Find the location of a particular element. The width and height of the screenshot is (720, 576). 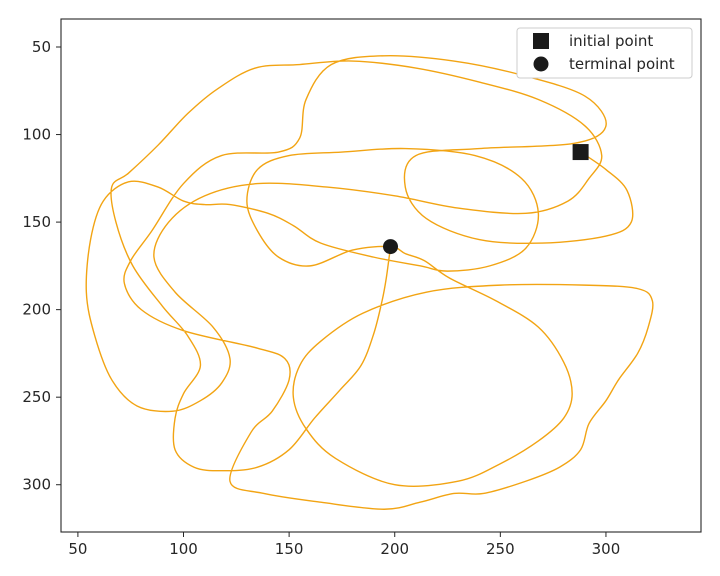

x-tick-label: 100 is located at coordinates (183, 549).